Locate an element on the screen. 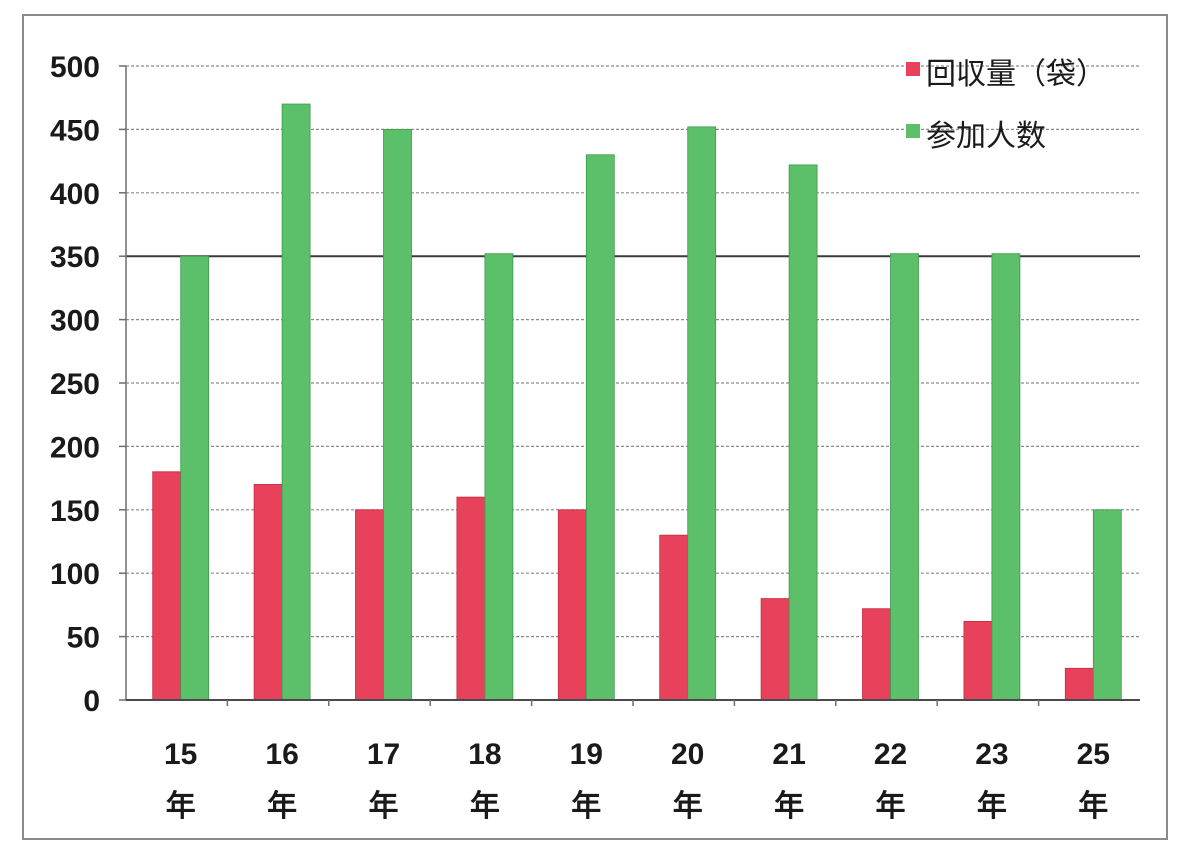 Image resolution: width=1198 pixels, height=868 pixels. x-tick-label-number: 15 is located at coordinates (180, 754).